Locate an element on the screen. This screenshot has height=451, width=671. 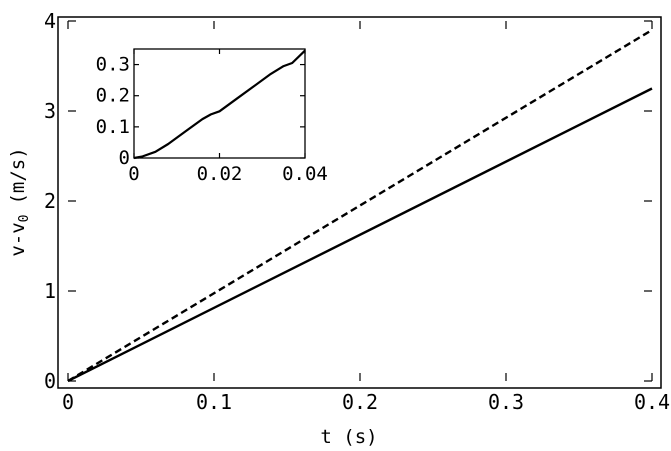
main-x-tick-label: 0.1 is located at coordinates (214, 402).